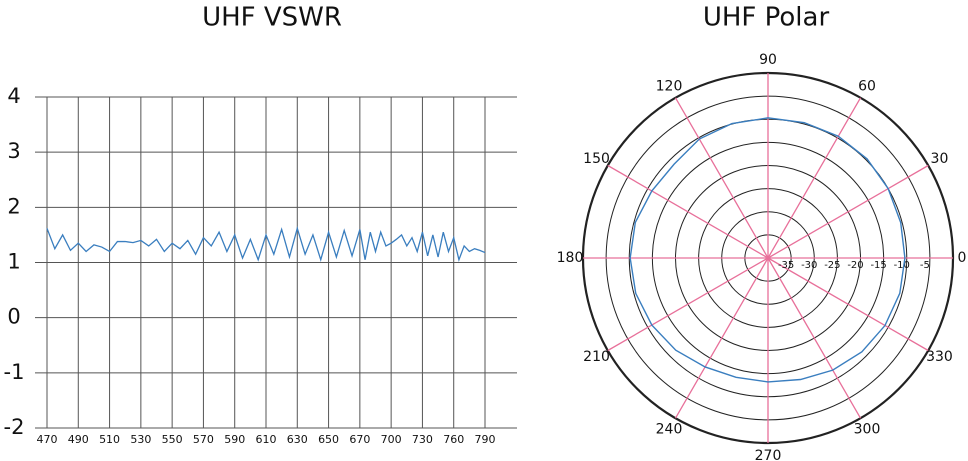 This screenshot has height=461, width=968. What do you see at coordinates (272, 18) in the screenshot?
I see `chart-title: UHF VSWR` at bounding box center [272, 18].